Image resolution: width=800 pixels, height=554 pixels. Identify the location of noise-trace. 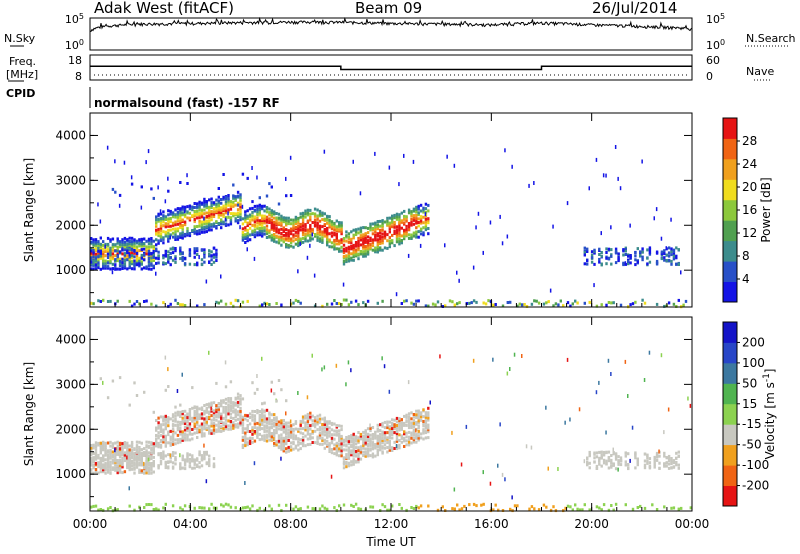
(391, 24).